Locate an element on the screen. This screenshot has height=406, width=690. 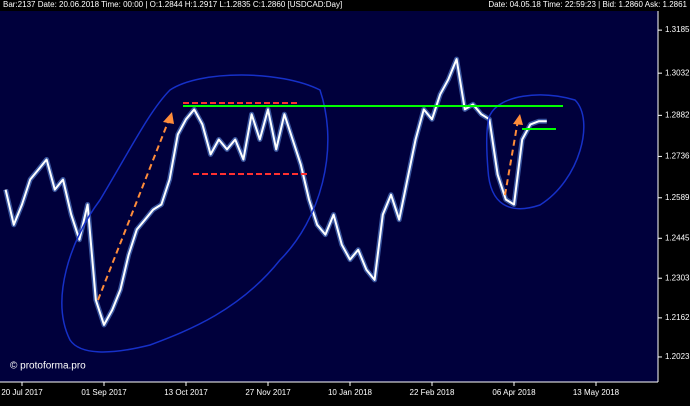
y-tick-label: 1.3032 is located at coordinates (677, 72).